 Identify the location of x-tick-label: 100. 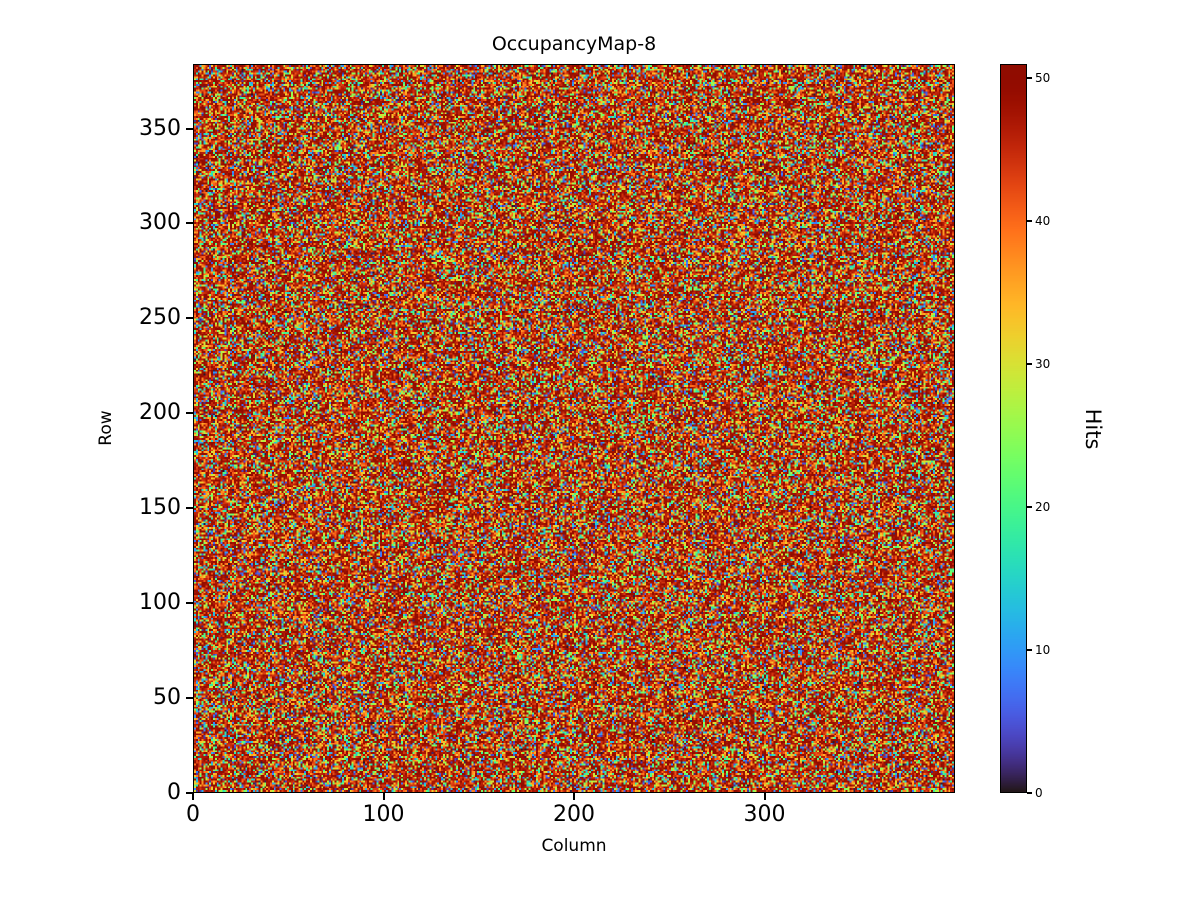
(383, 814).